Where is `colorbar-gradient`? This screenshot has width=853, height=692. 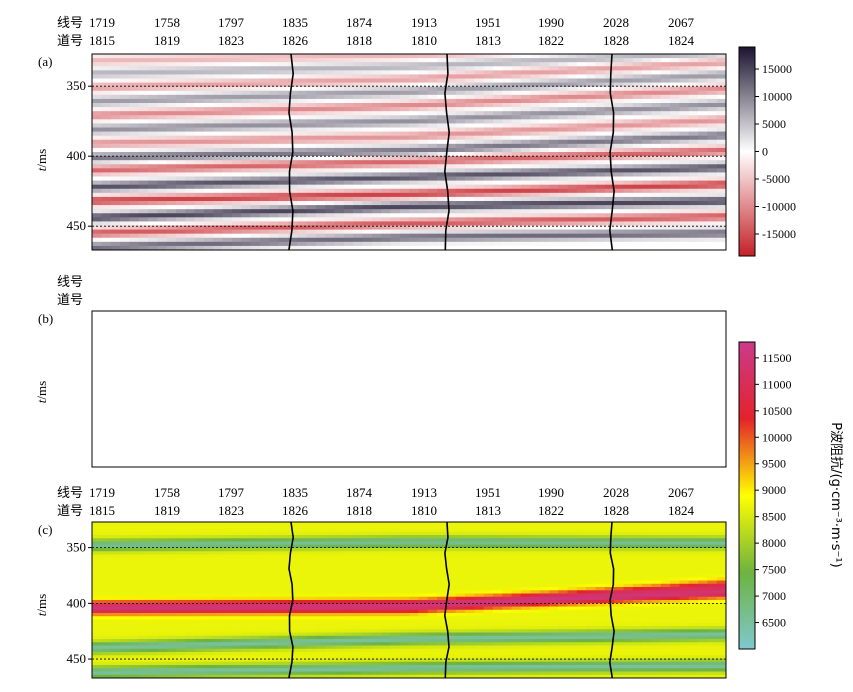
colorbar-gradient is located at coordinates (747, 151).